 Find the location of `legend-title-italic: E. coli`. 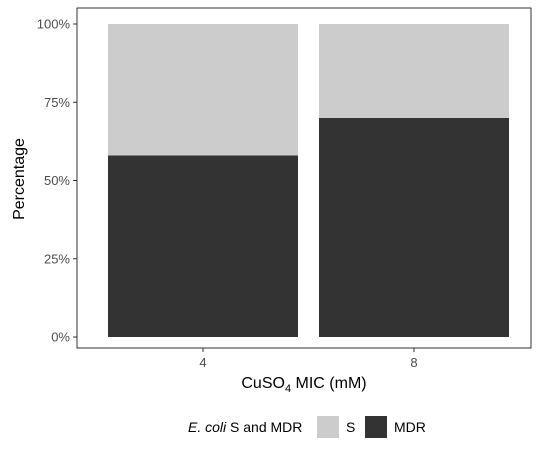

legend-title-italic: E. coli is located at coordinates (207, 427).